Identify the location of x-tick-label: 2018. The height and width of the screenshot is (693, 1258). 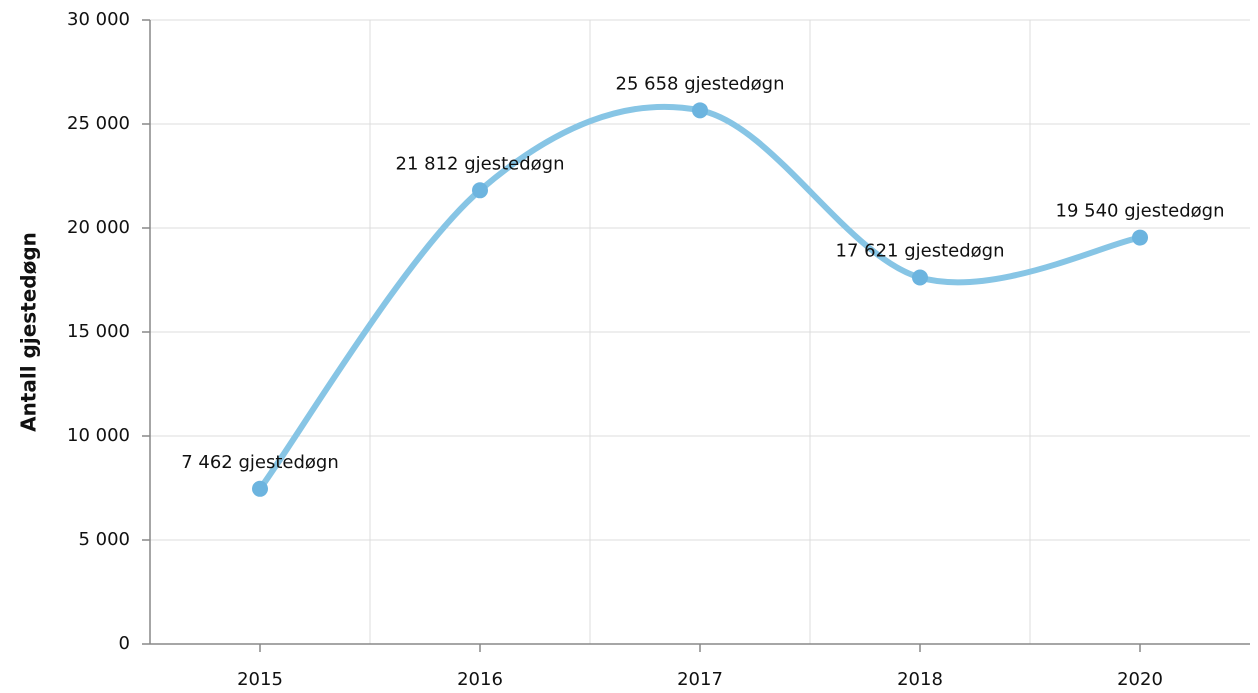
(920, 679).